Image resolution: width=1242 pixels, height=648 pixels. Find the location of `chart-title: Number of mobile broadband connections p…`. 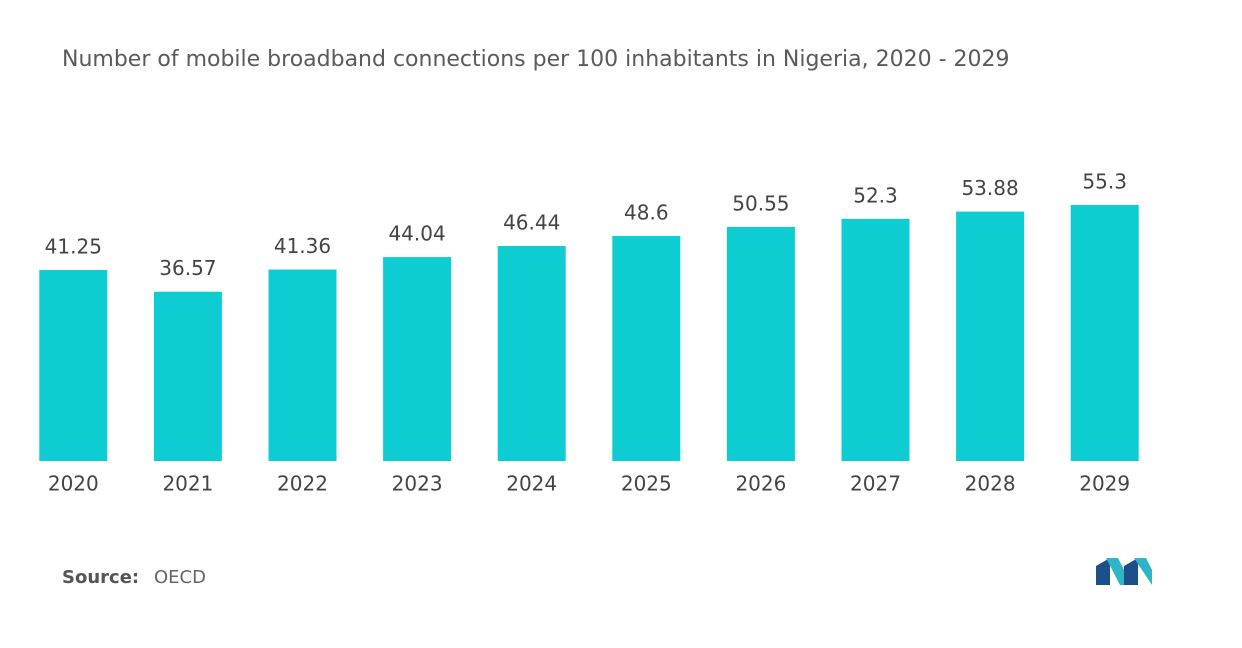

chart-title: Number of mobile broadband connections p… is located at coordinates (535, 59).